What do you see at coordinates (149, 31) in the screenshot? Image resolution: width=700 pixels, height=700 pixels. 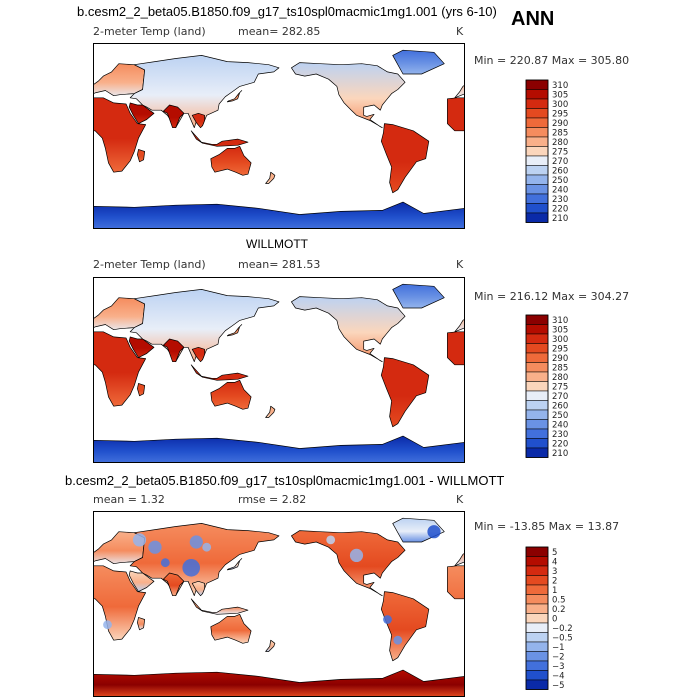 I see `panel1-variable: 2-meter Temp (land)` at bounding box center [149, 31].